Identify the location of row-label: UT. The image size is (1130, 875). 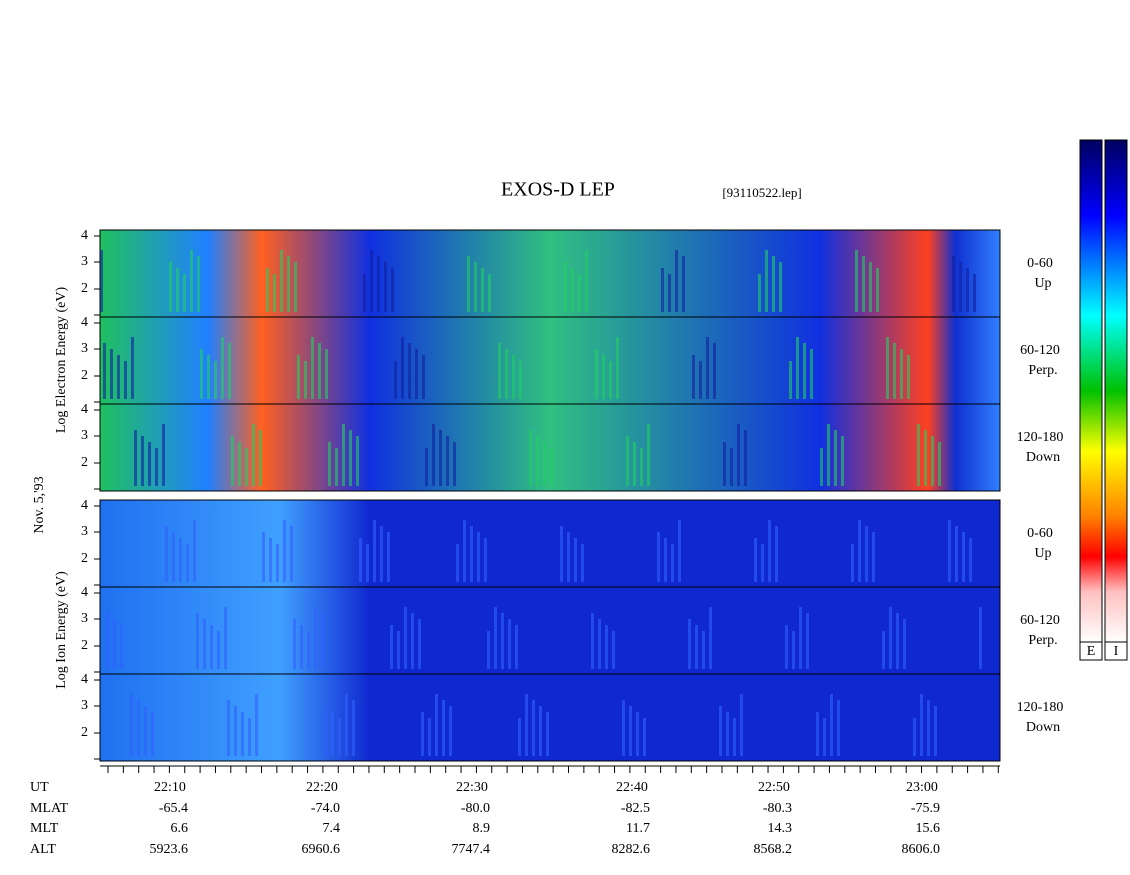
(39, 787).